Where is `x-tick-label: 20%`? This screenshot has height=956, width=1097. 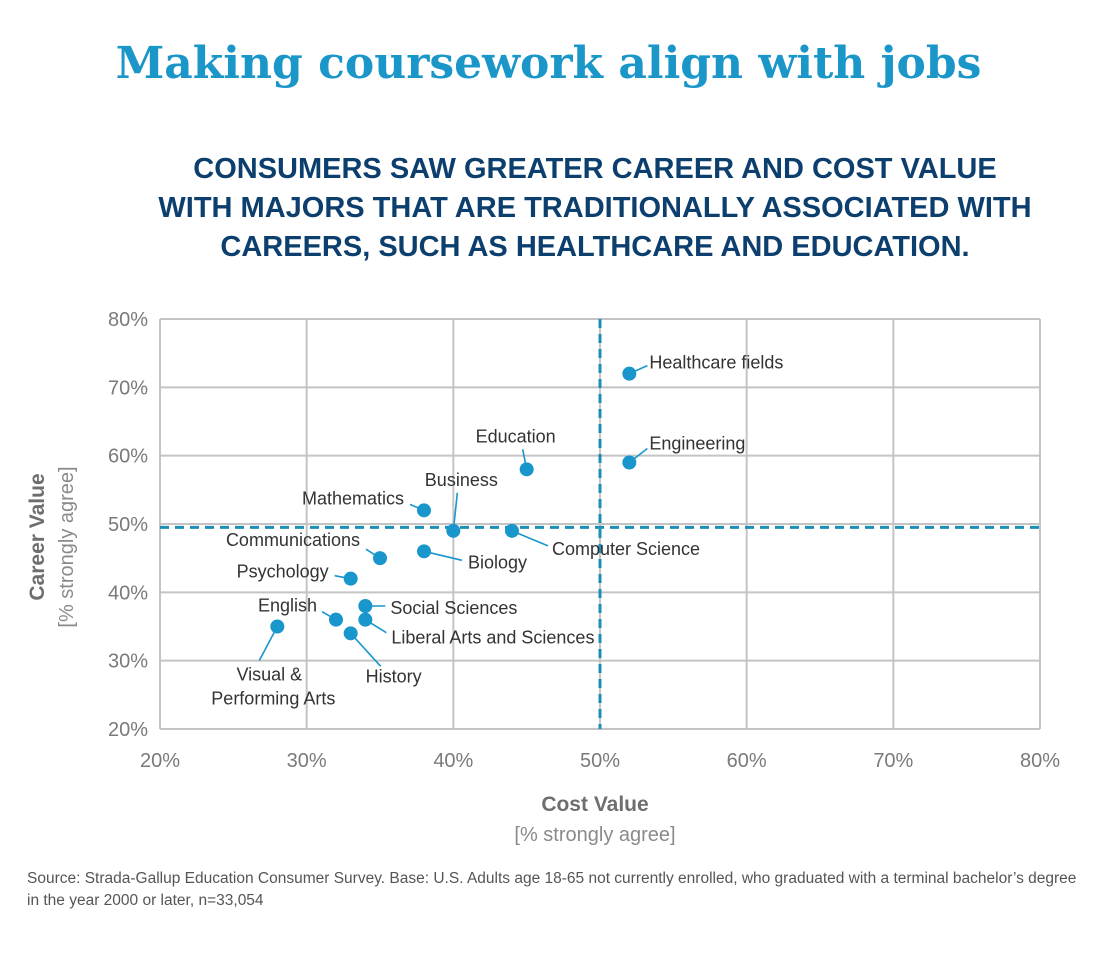
x-tick-label: 20% is located at coordinates (160, 761).